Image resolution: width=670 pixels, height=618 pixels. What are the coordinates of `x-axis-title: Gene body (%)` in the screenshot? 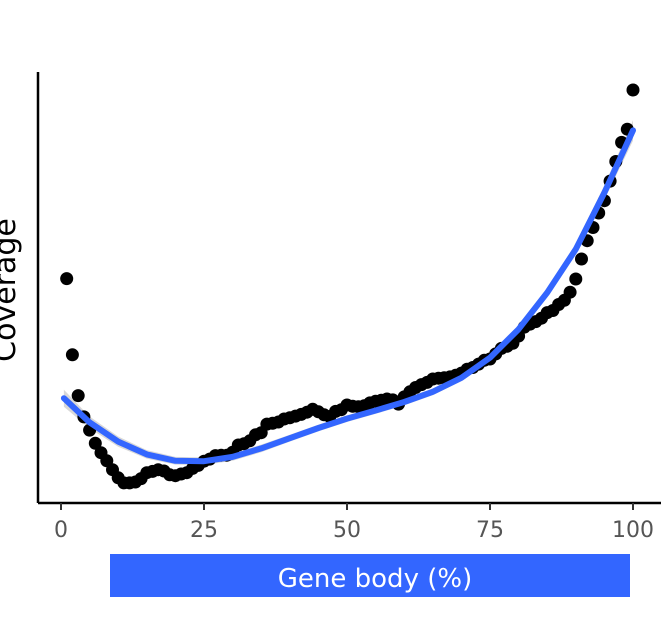 It's located at (375, 579).